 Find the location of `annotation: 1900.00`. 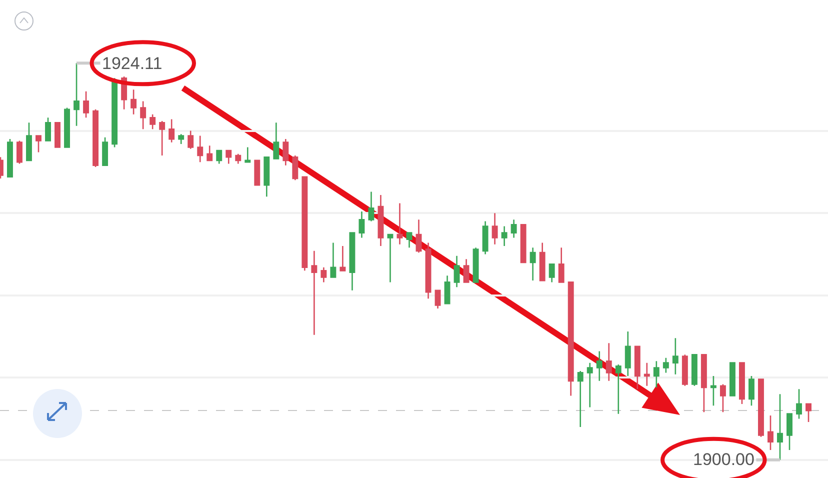

annotation: 1900.00 is located at coordinates (723, 459).